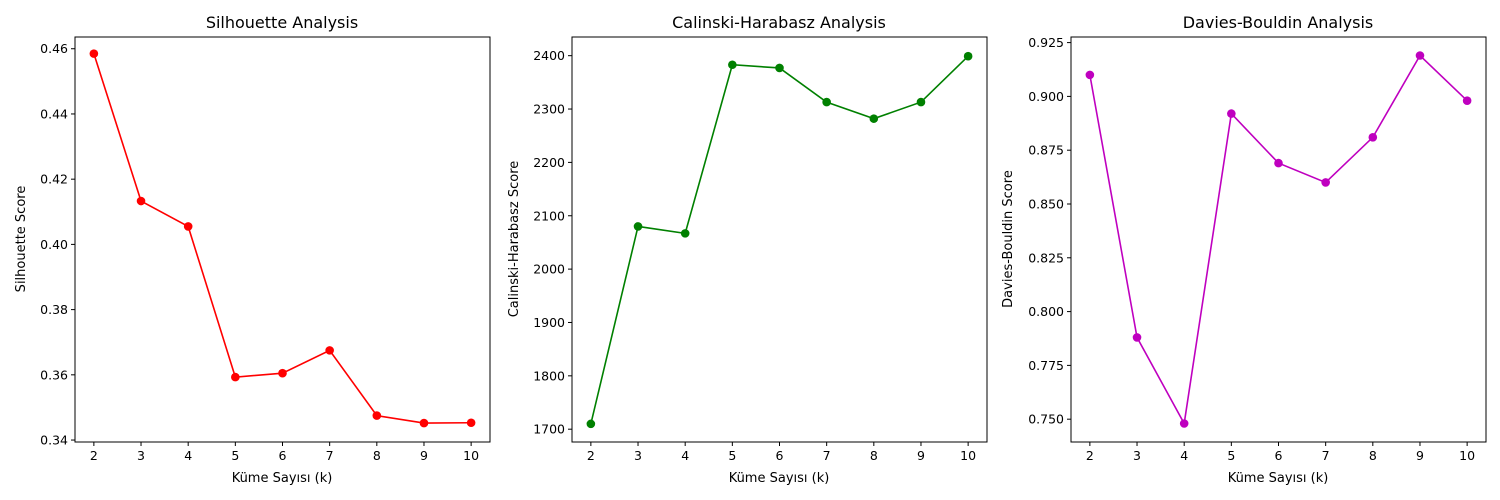 The width and height of the screenshot is (1500, 500). What do you see at coordinates (235, 455) in the screenshot?
I see `silhouette-x-tick-label: 5` at bounding box center [235, 455].